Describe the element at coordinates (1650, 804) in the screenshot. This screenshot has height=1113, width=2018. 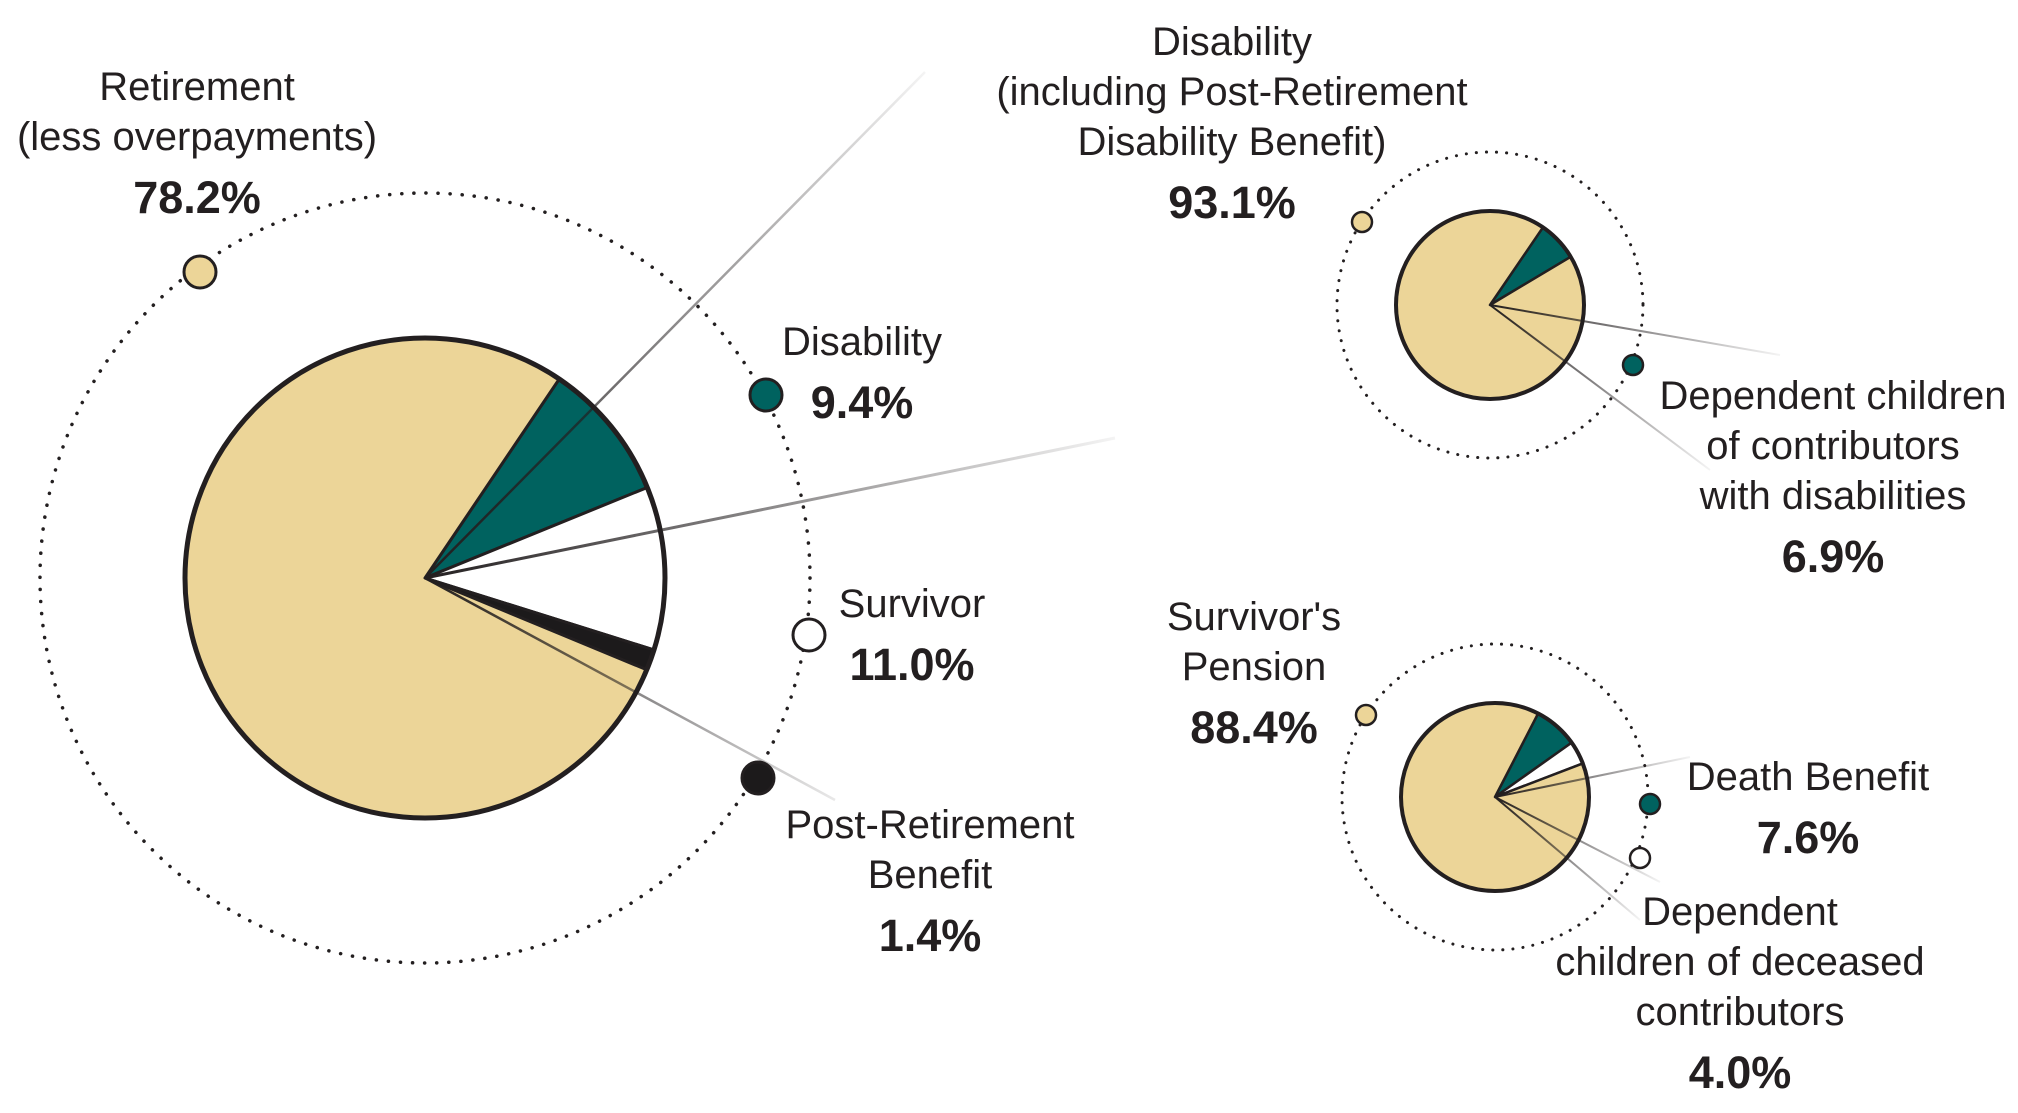
I see `death-benefit-marker-dot` at that location.